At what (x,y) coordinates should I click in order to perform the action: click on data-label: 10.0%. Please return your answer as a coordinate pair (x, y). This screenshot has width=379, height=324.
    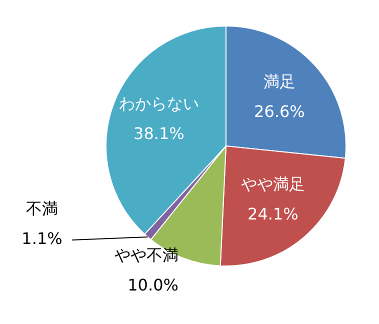
    Looking at the image, I should click on (153, 286).